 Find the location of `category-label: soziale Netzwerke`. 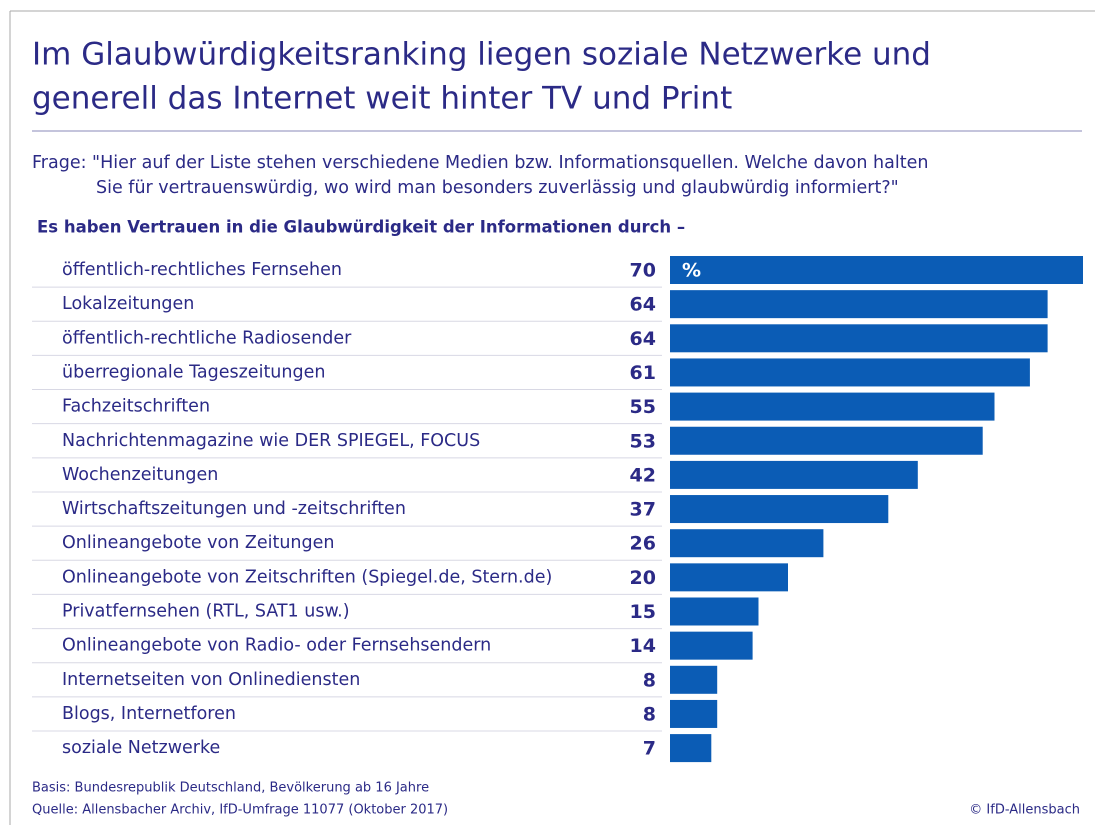

category-label: soziale Netzwerke is located at coordinates (141, 748).